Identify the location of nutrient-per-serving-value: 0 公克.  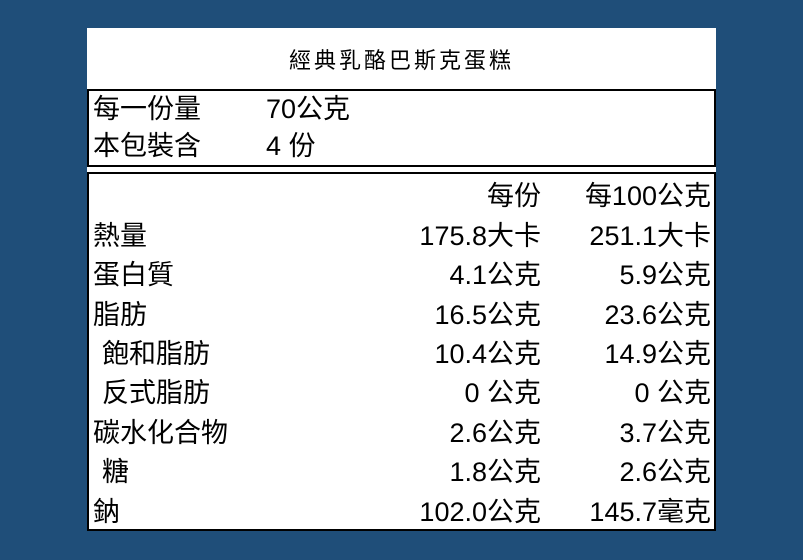
(502, 393).